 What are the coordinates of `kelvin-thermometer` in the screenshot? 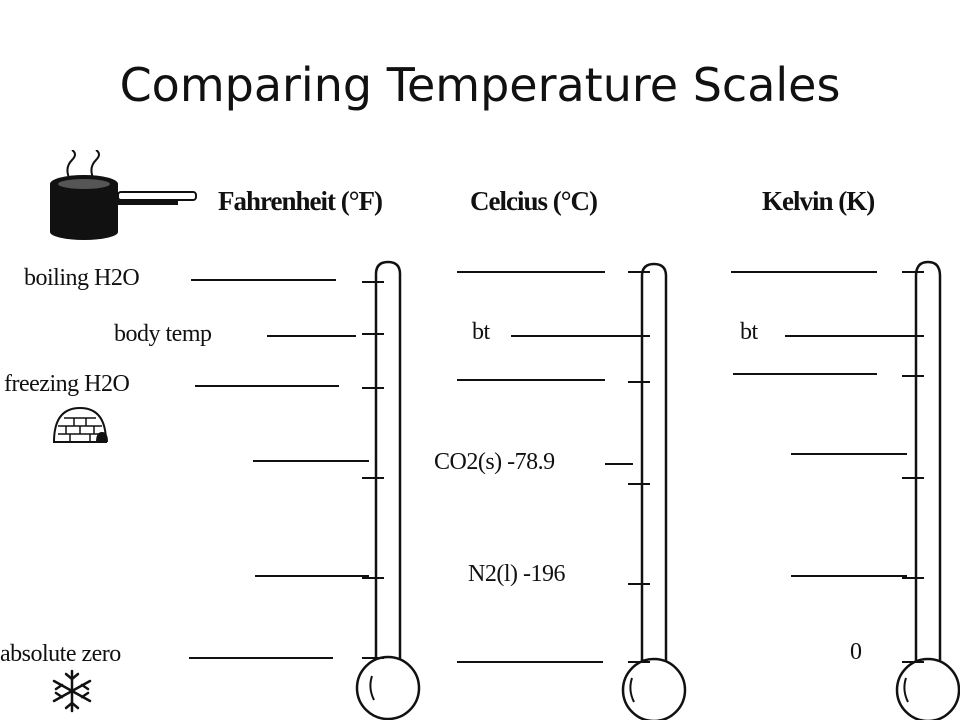 It's located at (927, 490).